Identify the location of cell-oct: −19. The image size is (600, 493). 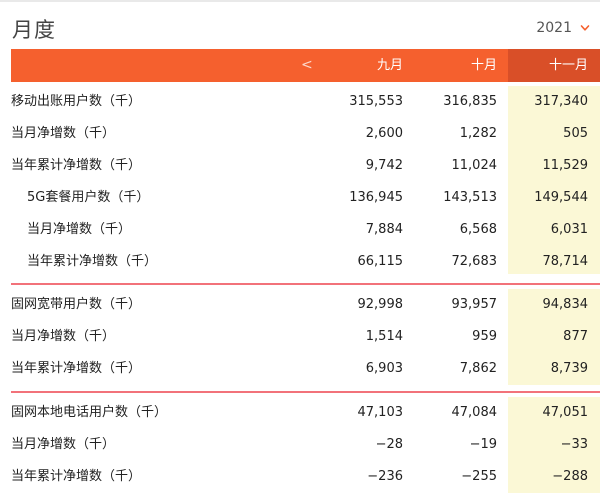
(483, 444).